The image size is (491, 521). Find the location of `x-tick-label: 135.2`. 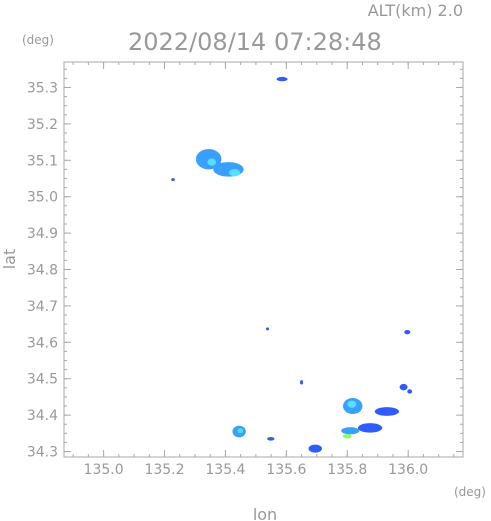

x-tick-label: 135.2 is located at coordinates (164, 470).